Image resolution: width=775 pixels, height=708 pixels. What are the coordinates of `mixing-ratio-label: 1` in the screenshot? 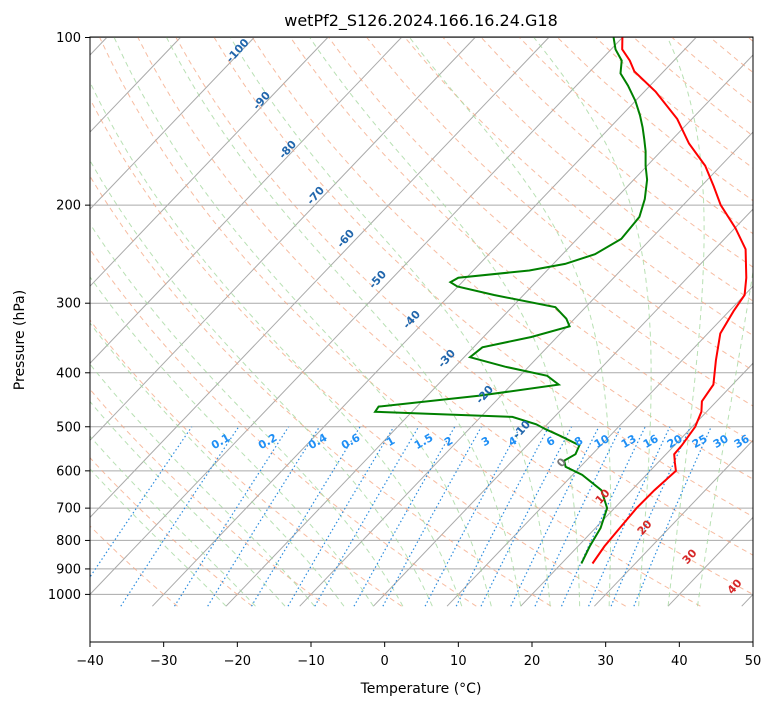 It's located at (390, 441).